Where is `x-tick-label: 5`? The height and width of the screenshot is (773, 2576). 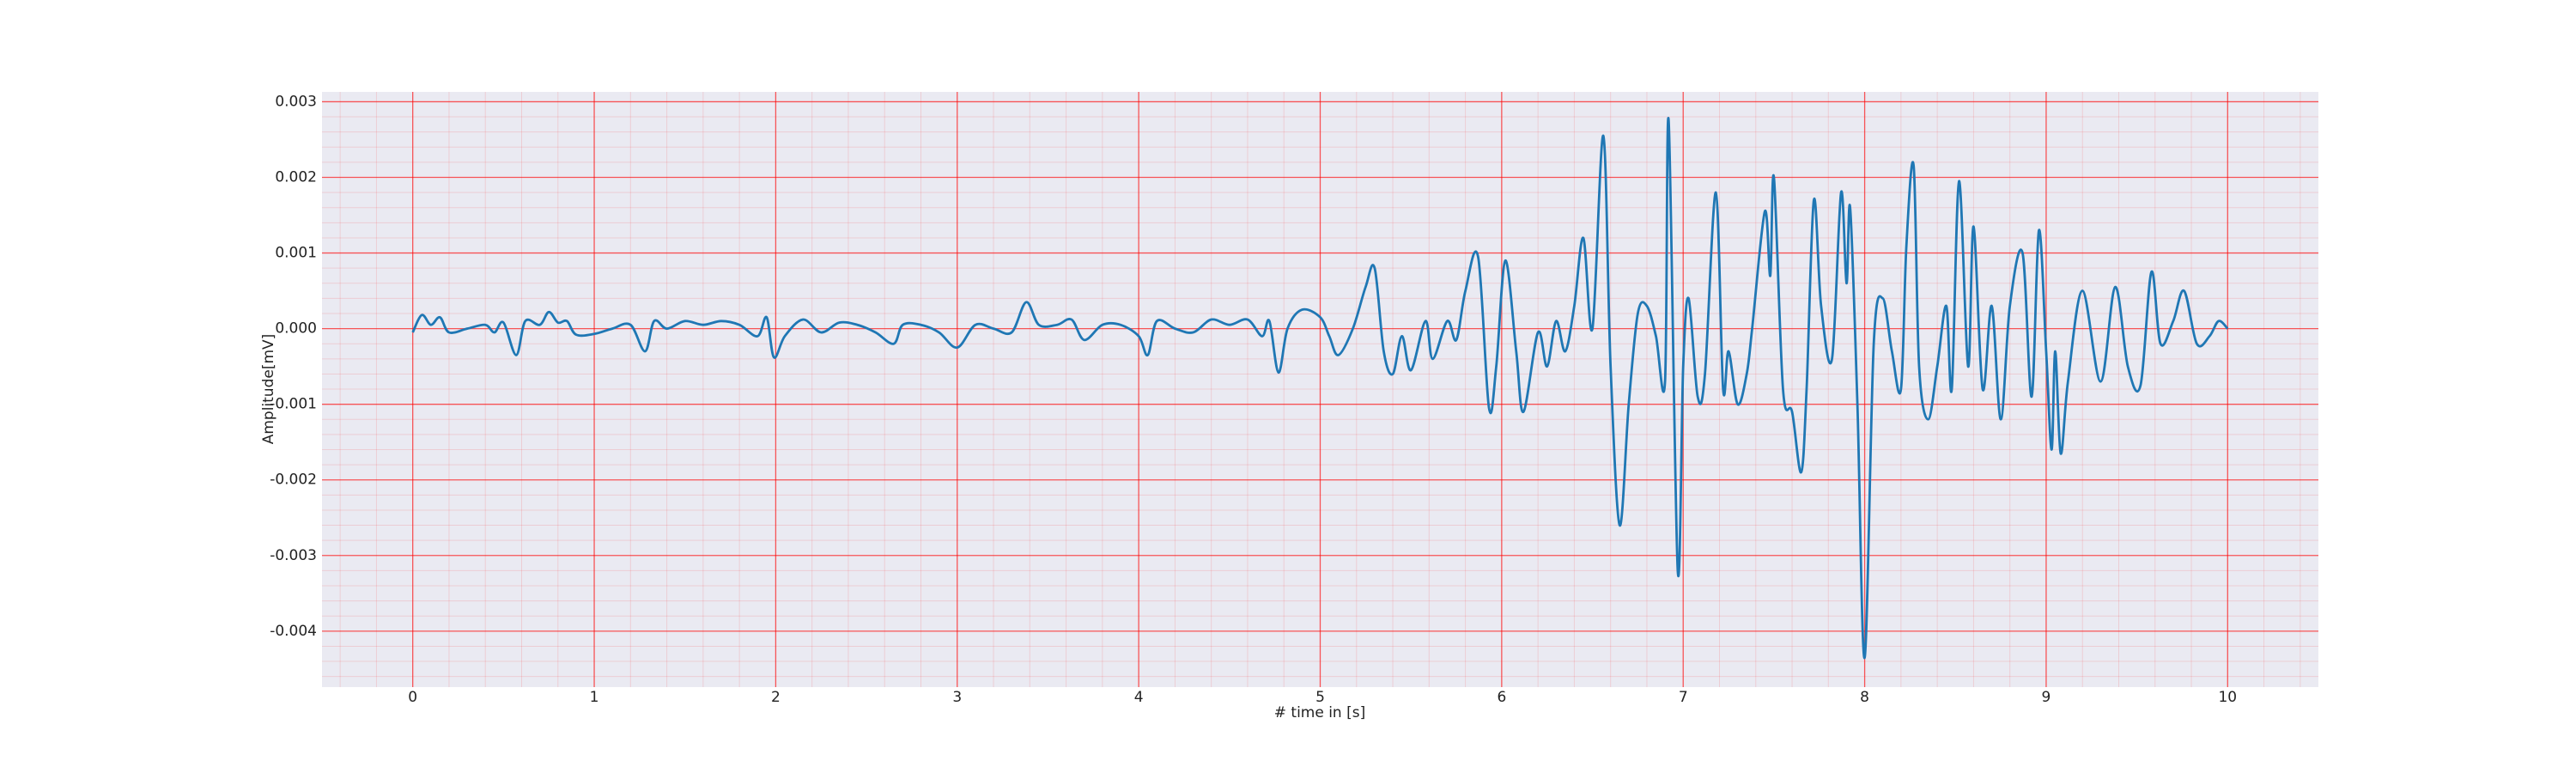 x-tick-label: 5 is located at coordinates (1320, 697).